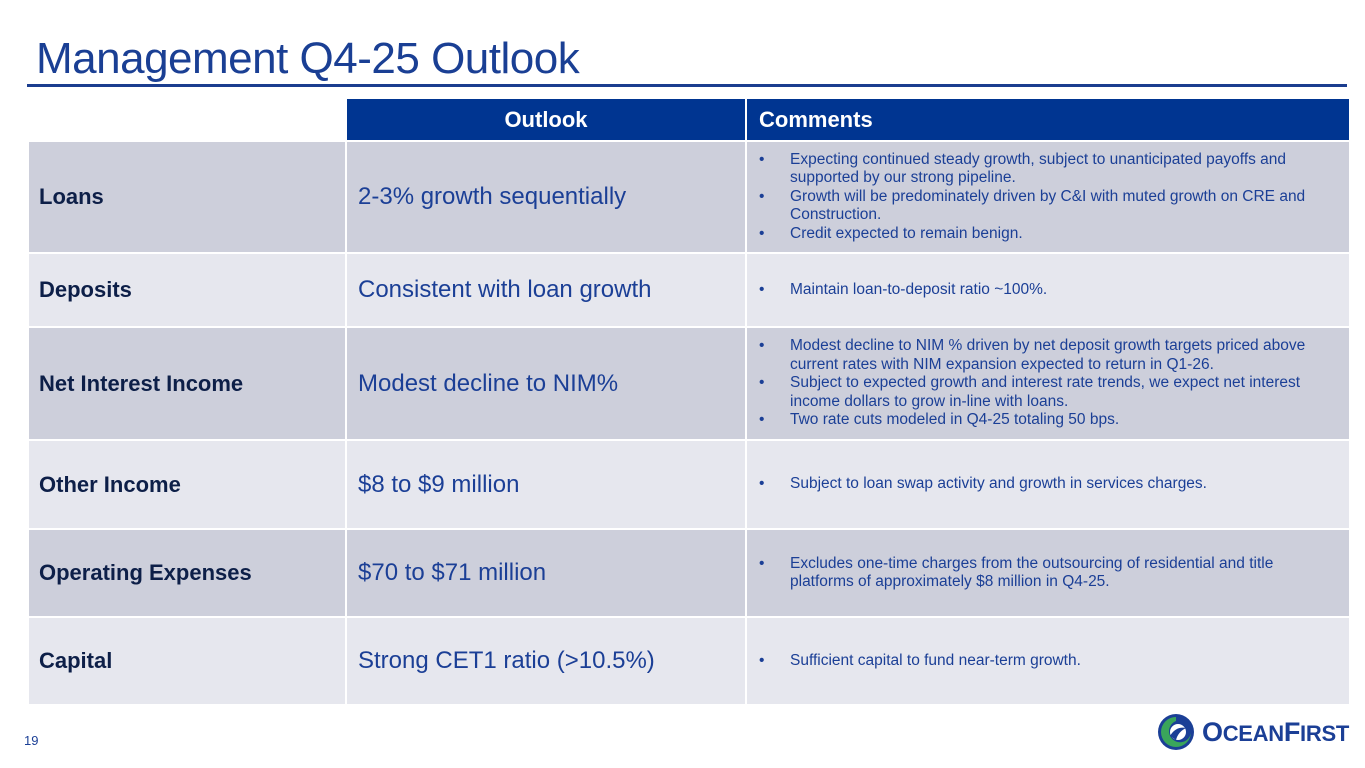 This screenshot has width=1365, height=768. What do you see at coordinates (71, 196) in the screenshot?
I see `row-label: Loans` at bounding box center [71, 196].